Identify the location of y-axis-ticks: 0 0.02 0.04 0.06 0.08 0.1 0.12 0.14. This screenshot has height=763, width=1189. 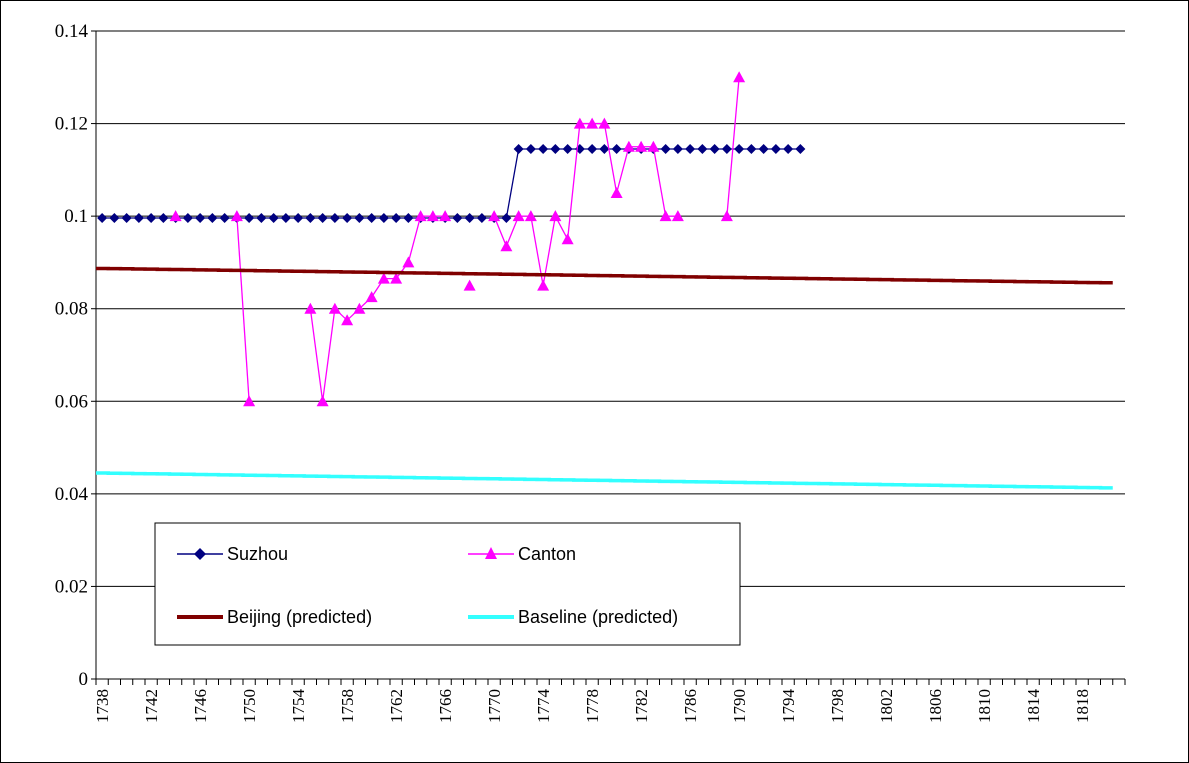
(75, 355).